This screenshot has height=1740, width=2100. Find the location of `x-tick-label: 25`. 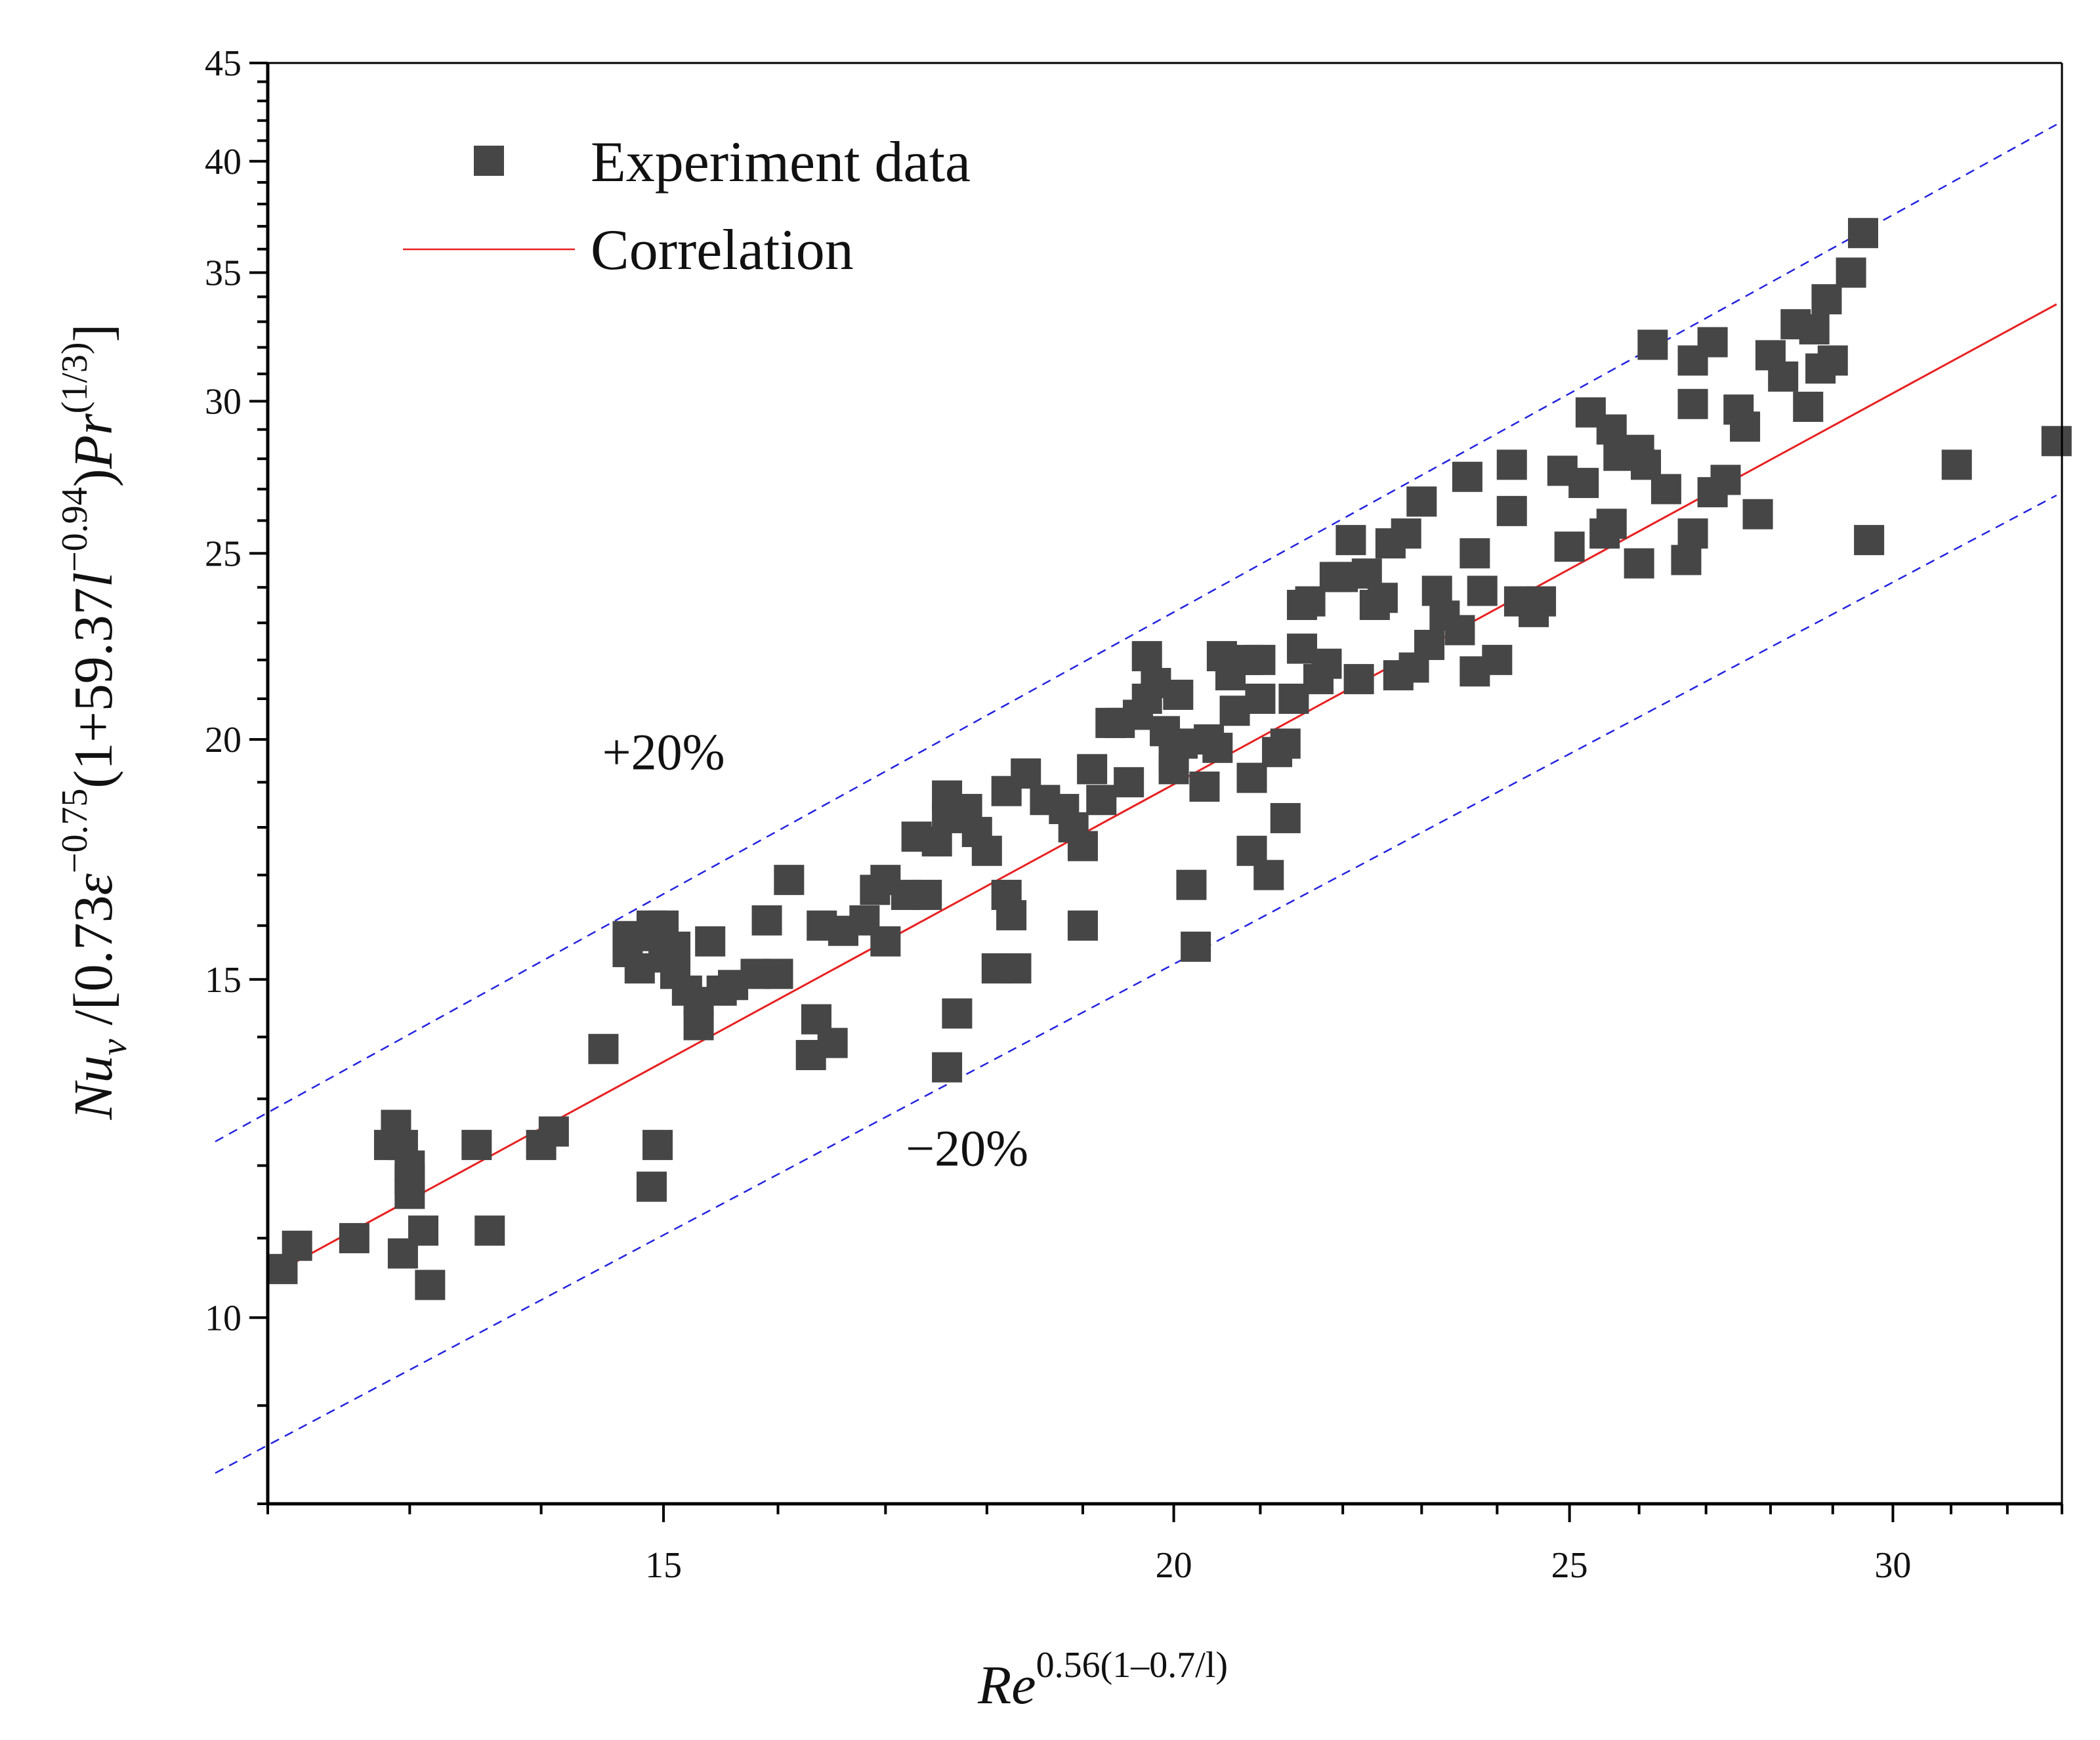

x-tick-label: 25 is located at coordinates (1569, 1565).